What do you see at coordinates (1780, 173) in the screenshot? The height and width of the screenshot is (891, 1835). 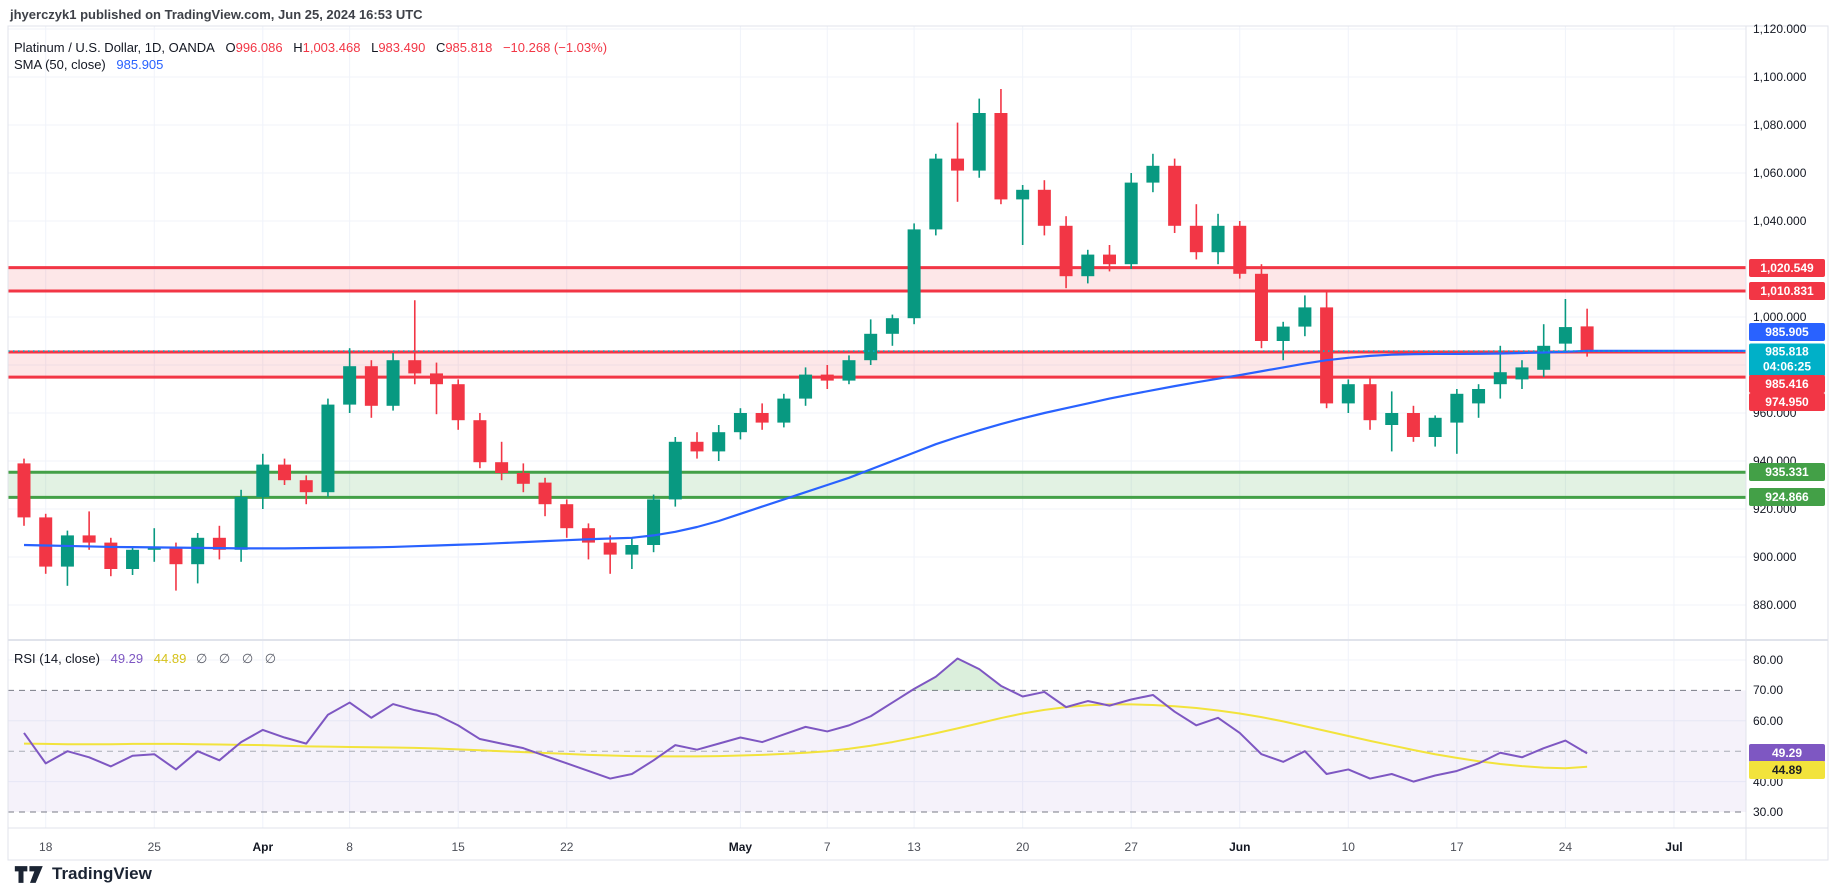 I see `price-tick-label: 1,060.000` at bounding box center [1780, 173].